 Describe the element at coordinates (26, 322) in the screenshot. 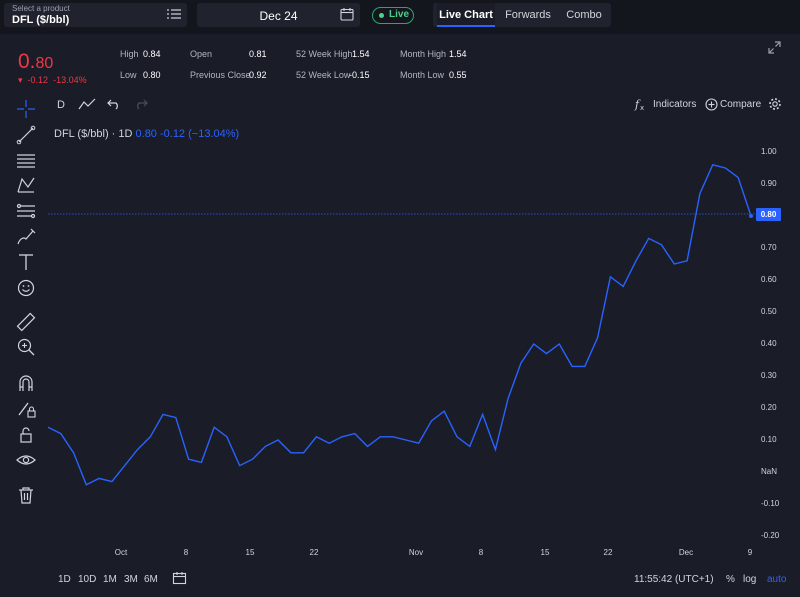

I see `ruler-icon` at that location.